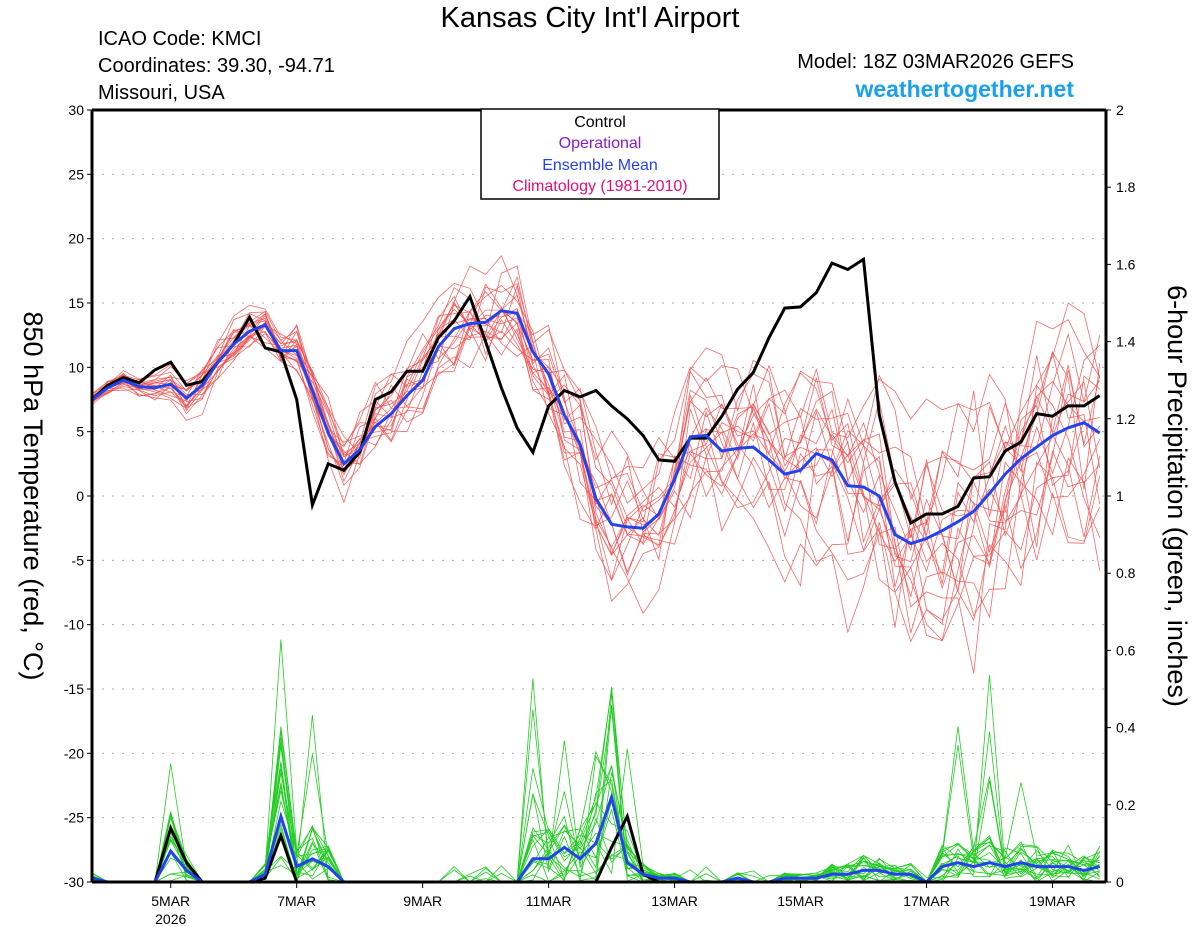 This screenshot has width=1200, height=927. Describe the element at coordinates (1177, 496) in the screenshot. I see `y-axis-label-right: 6-hour Precipitation (green, inches)` at that location.